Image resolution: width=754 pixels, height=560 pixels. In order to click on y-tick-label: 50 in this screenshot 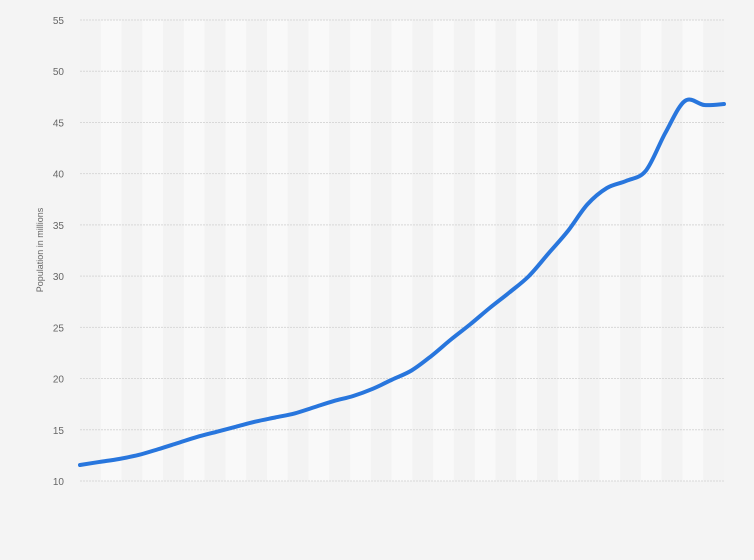, I will do `click(59, 72)`.